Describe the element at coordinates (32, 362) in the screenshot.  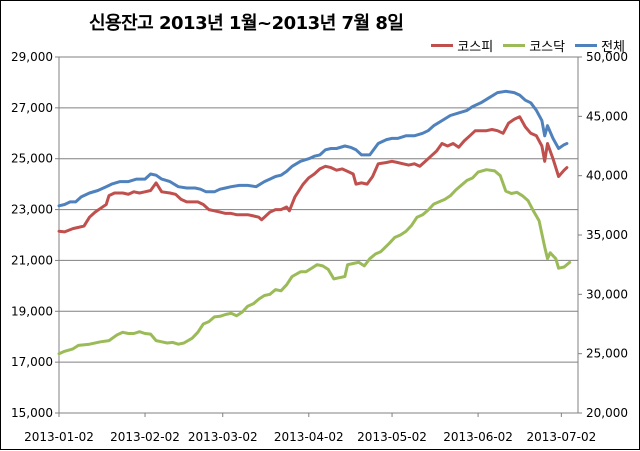
I see `y-left-tick-label: 17,000` at that location.